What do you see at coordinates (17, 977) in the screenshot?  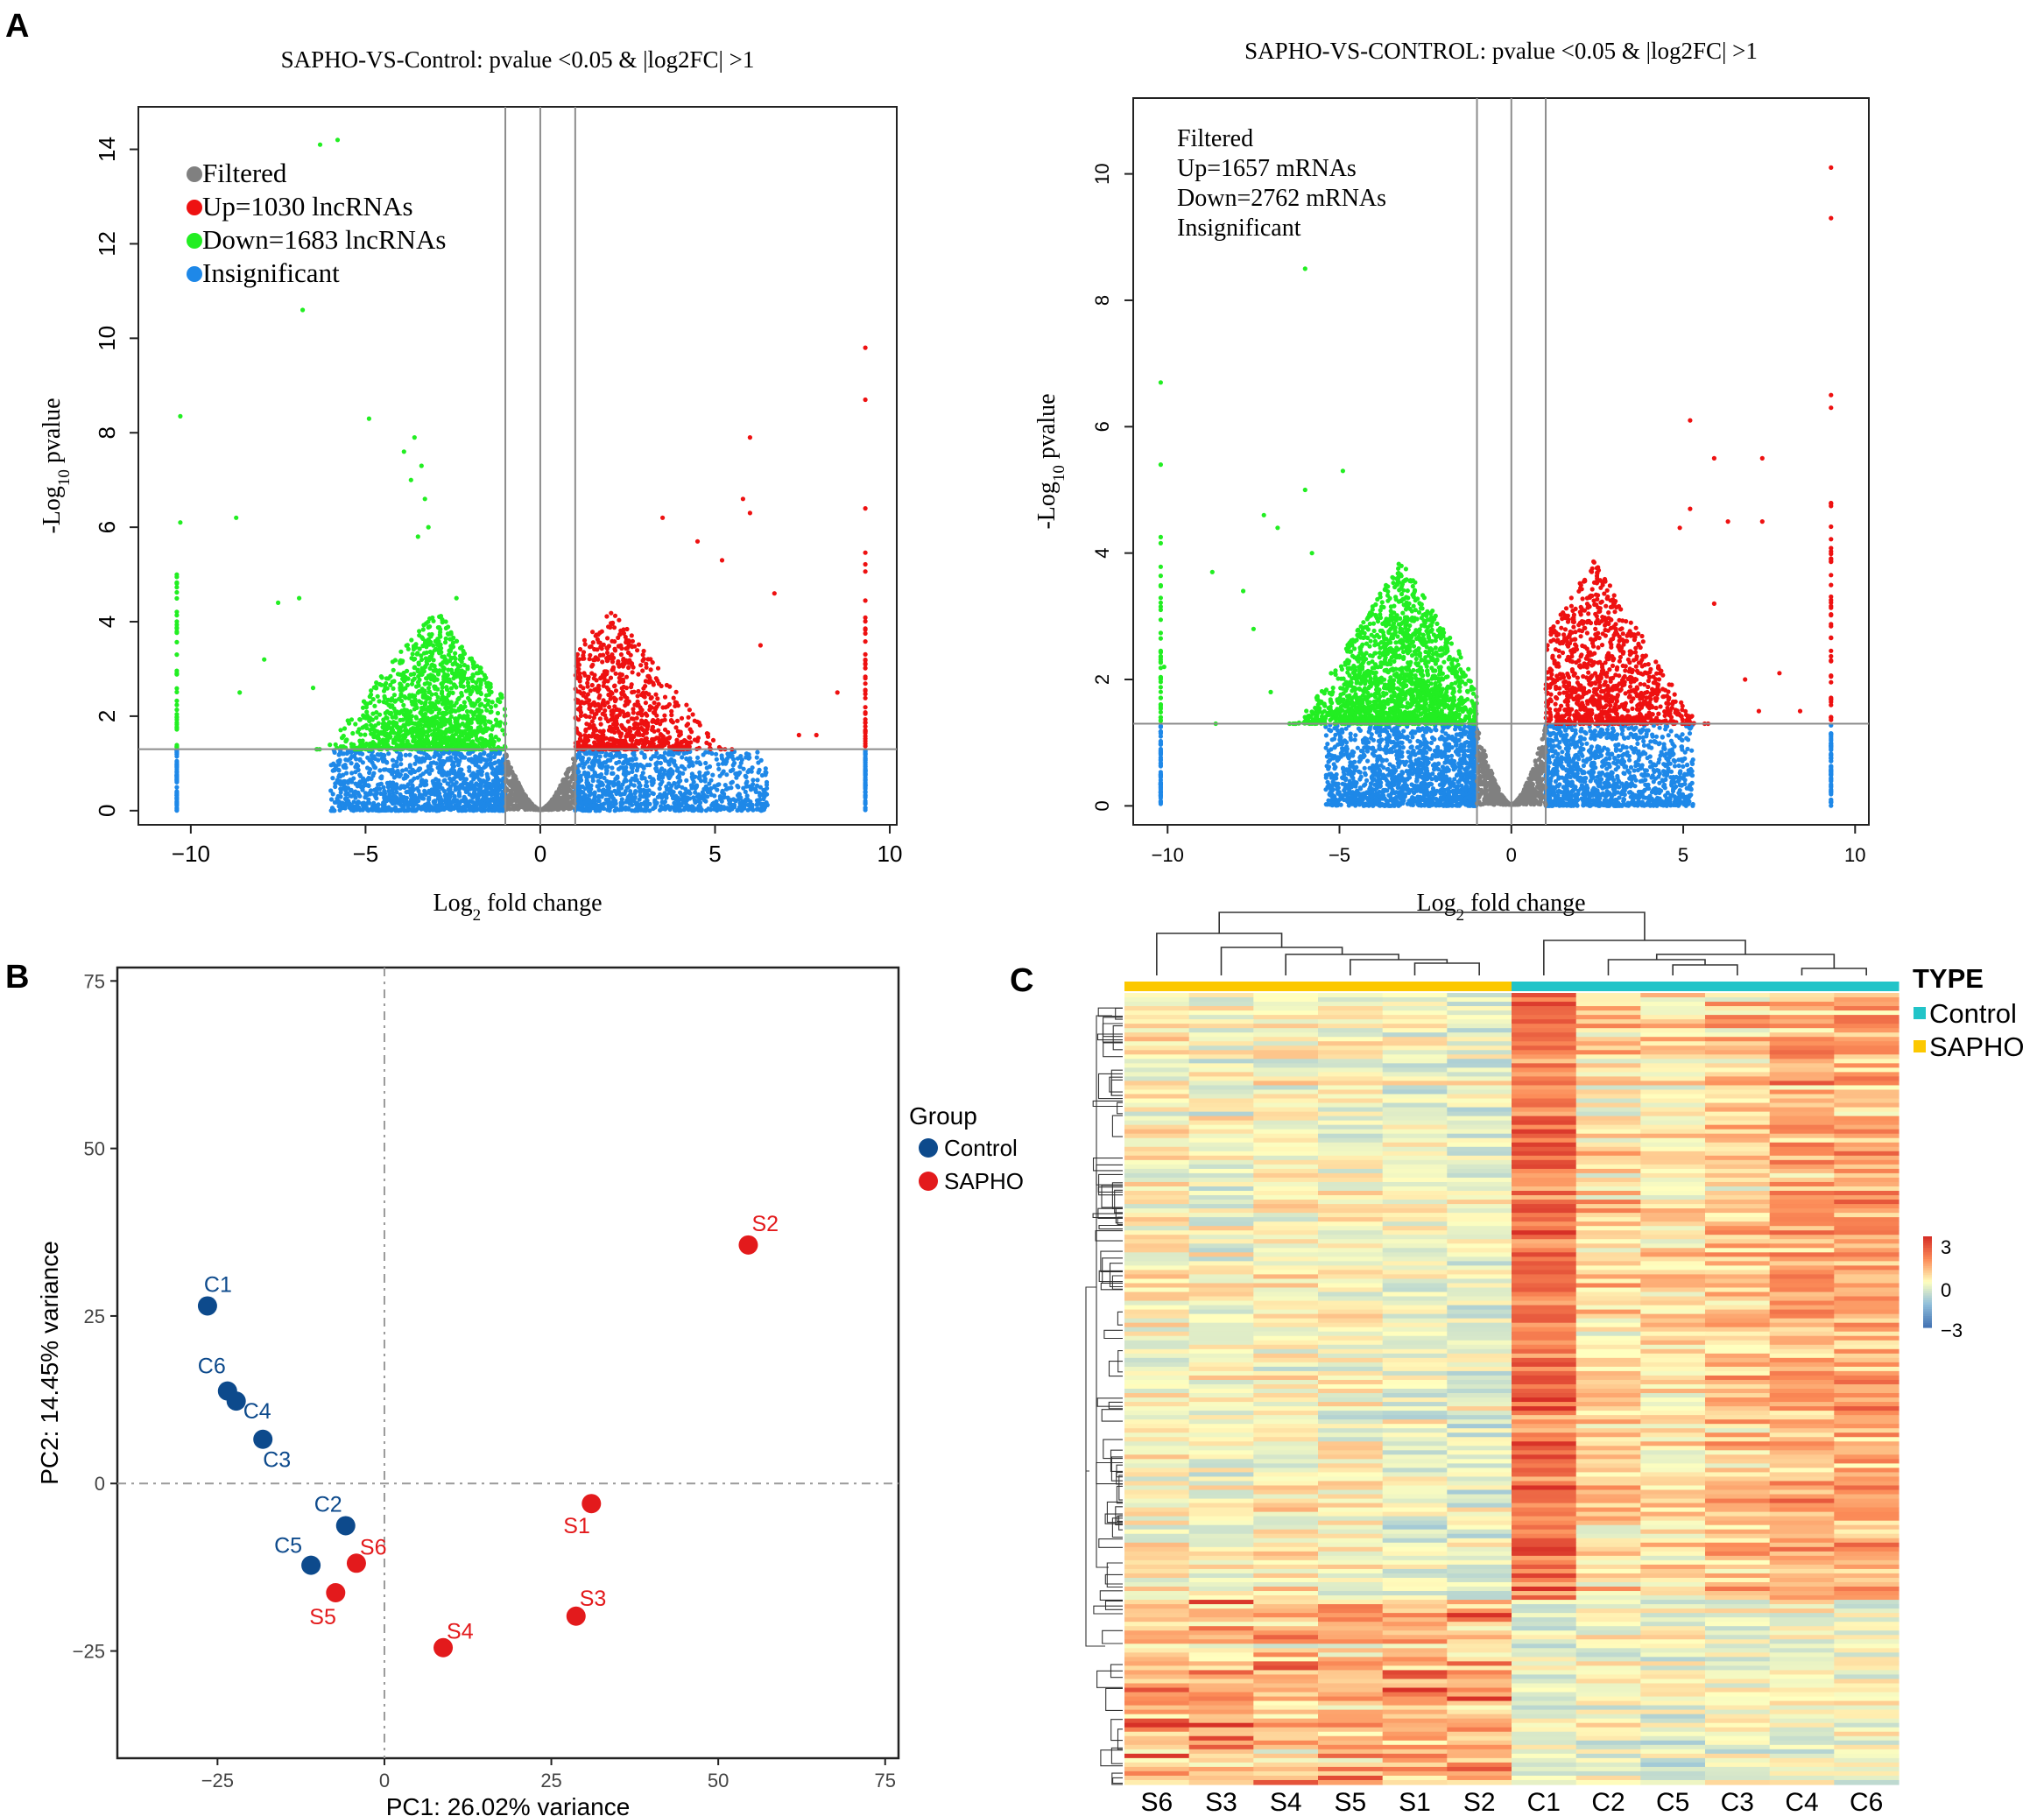 I see `panel-label-b: B` at bounding box center [17, 977].